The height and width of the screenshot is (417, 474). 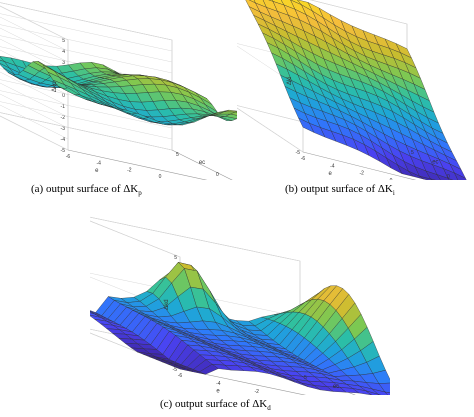 I want to click on z-axis-label: Δki, so click(x=290, y=81).